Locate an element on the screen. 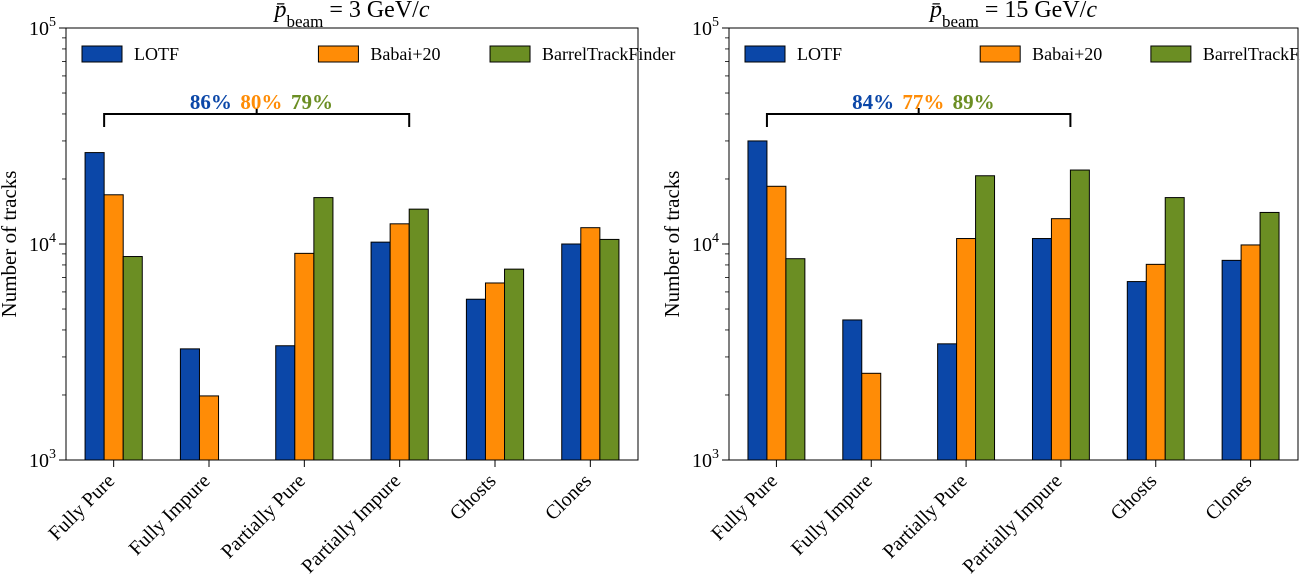 This screenshot has width=1300, height=585. efficiency-label: 86% is located at coordinates (211, 102).